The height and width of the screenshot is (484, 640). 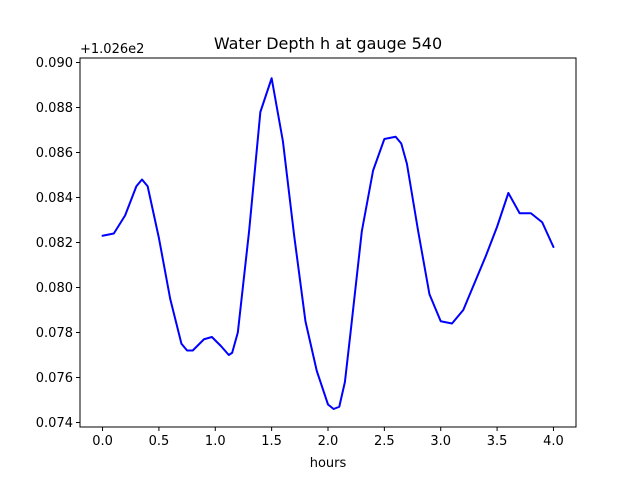 I want to click on x-tick-label: 3.5, so click(x=497, y=441).